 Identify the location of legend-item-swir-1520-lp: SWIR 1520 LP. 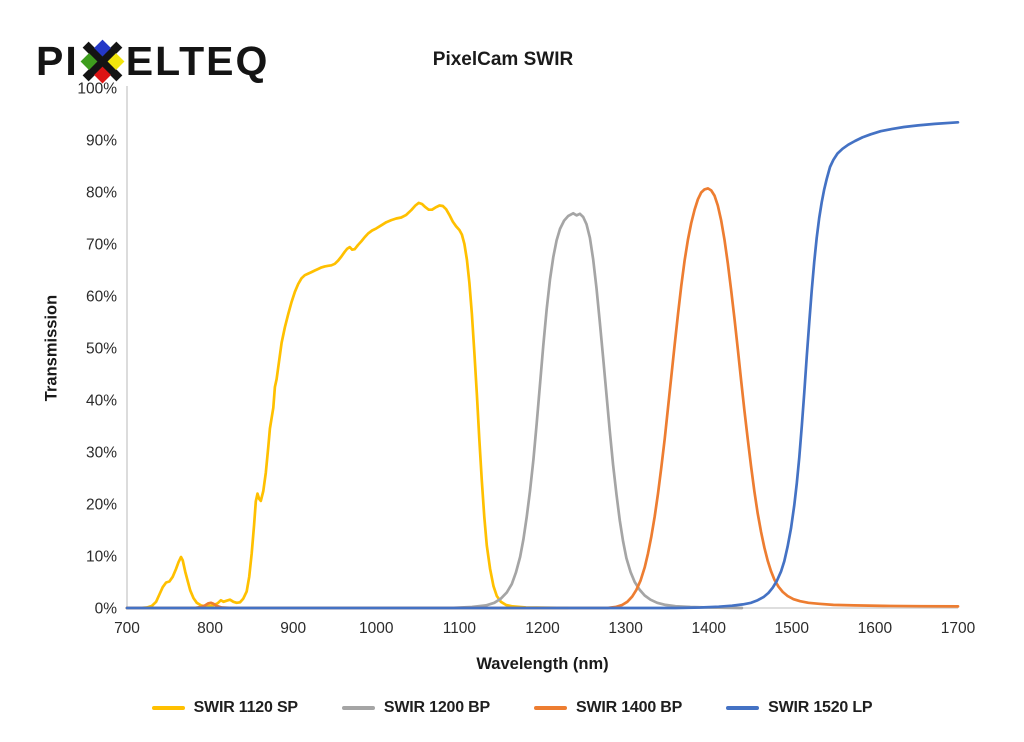
(799, 708).